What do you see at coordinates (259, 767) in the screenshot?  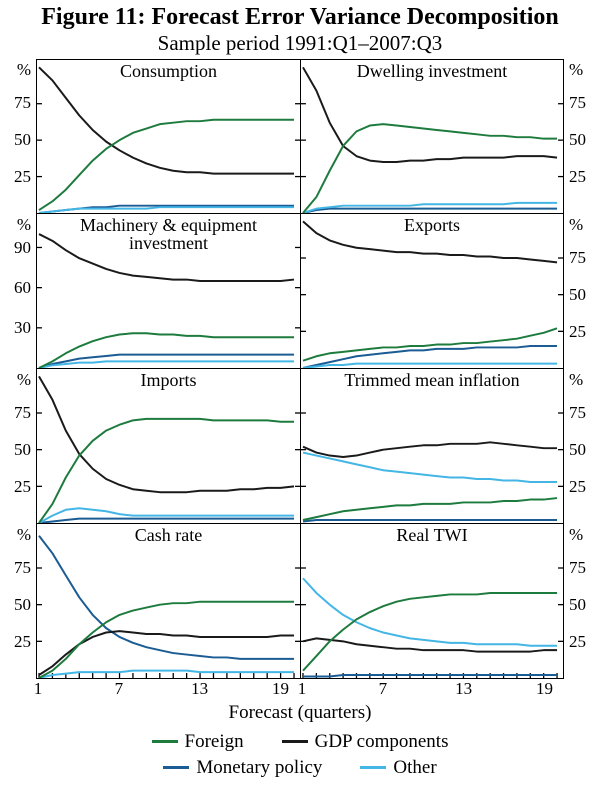 I see `legend-label: Monetary policy` at bounding box center [259, 767].